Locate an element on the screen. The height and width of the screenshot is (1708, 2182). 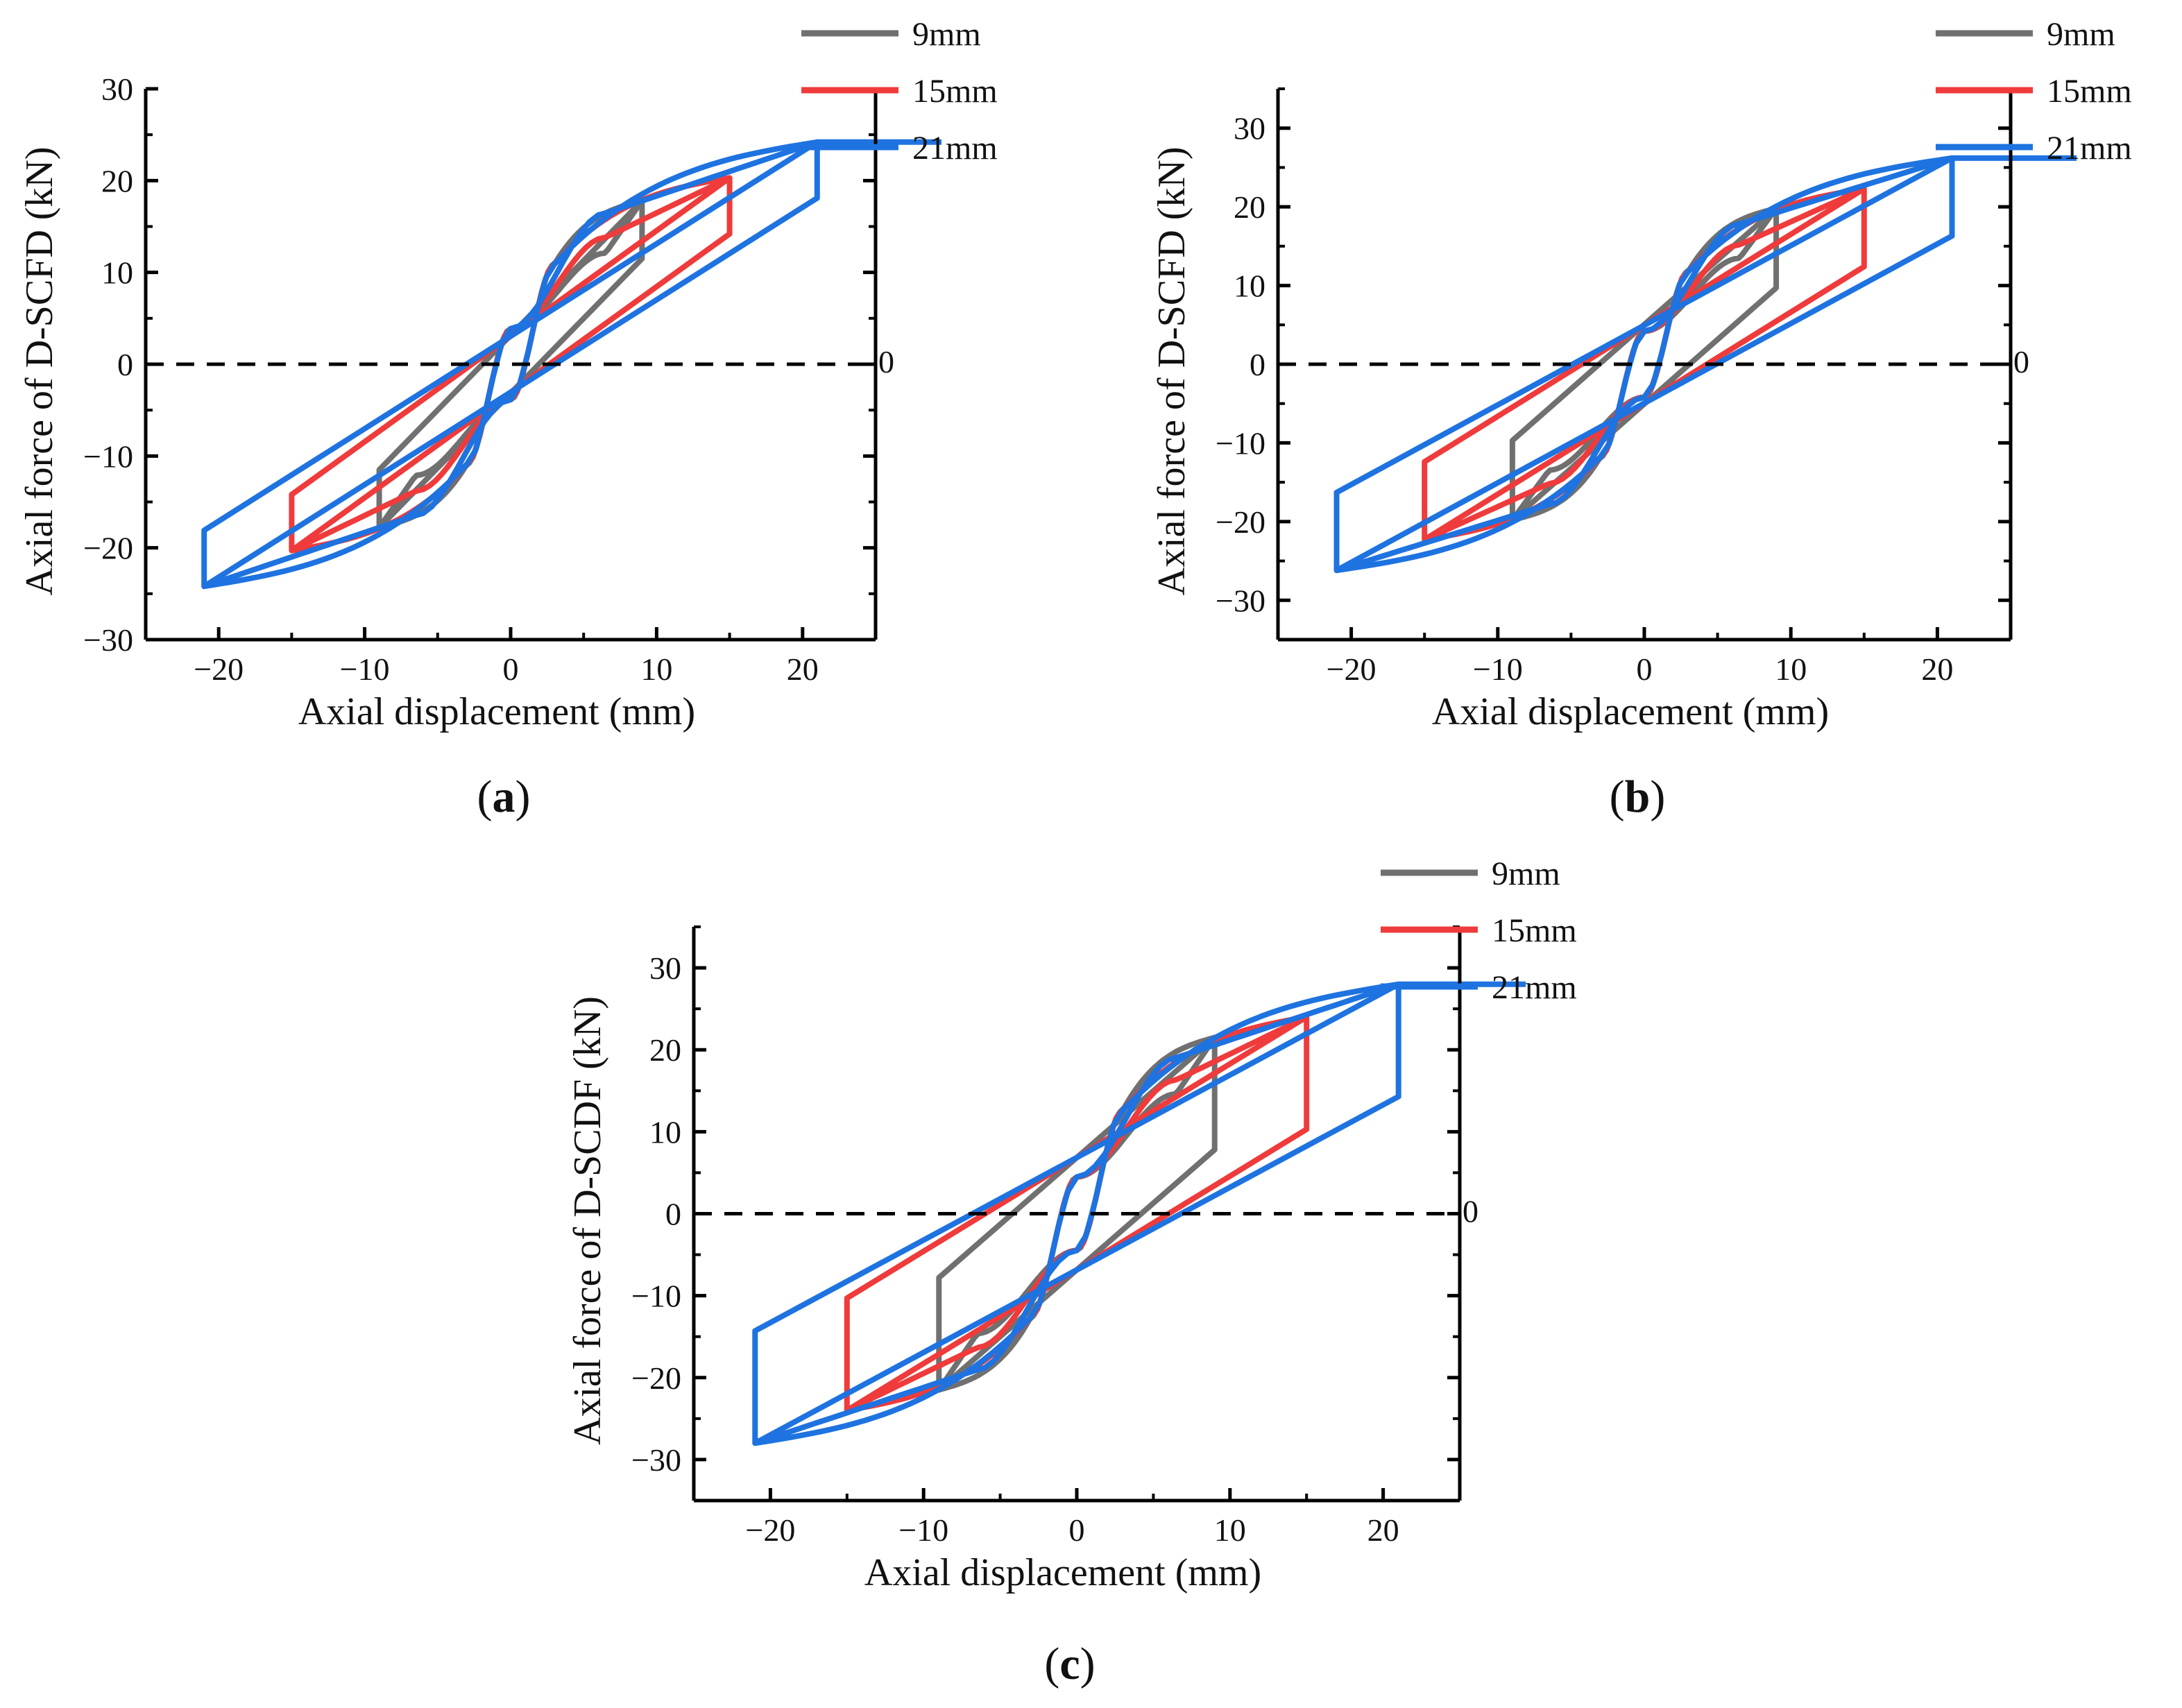
y-tick-label-a-0: −30 is located at coordinates (108, 640).